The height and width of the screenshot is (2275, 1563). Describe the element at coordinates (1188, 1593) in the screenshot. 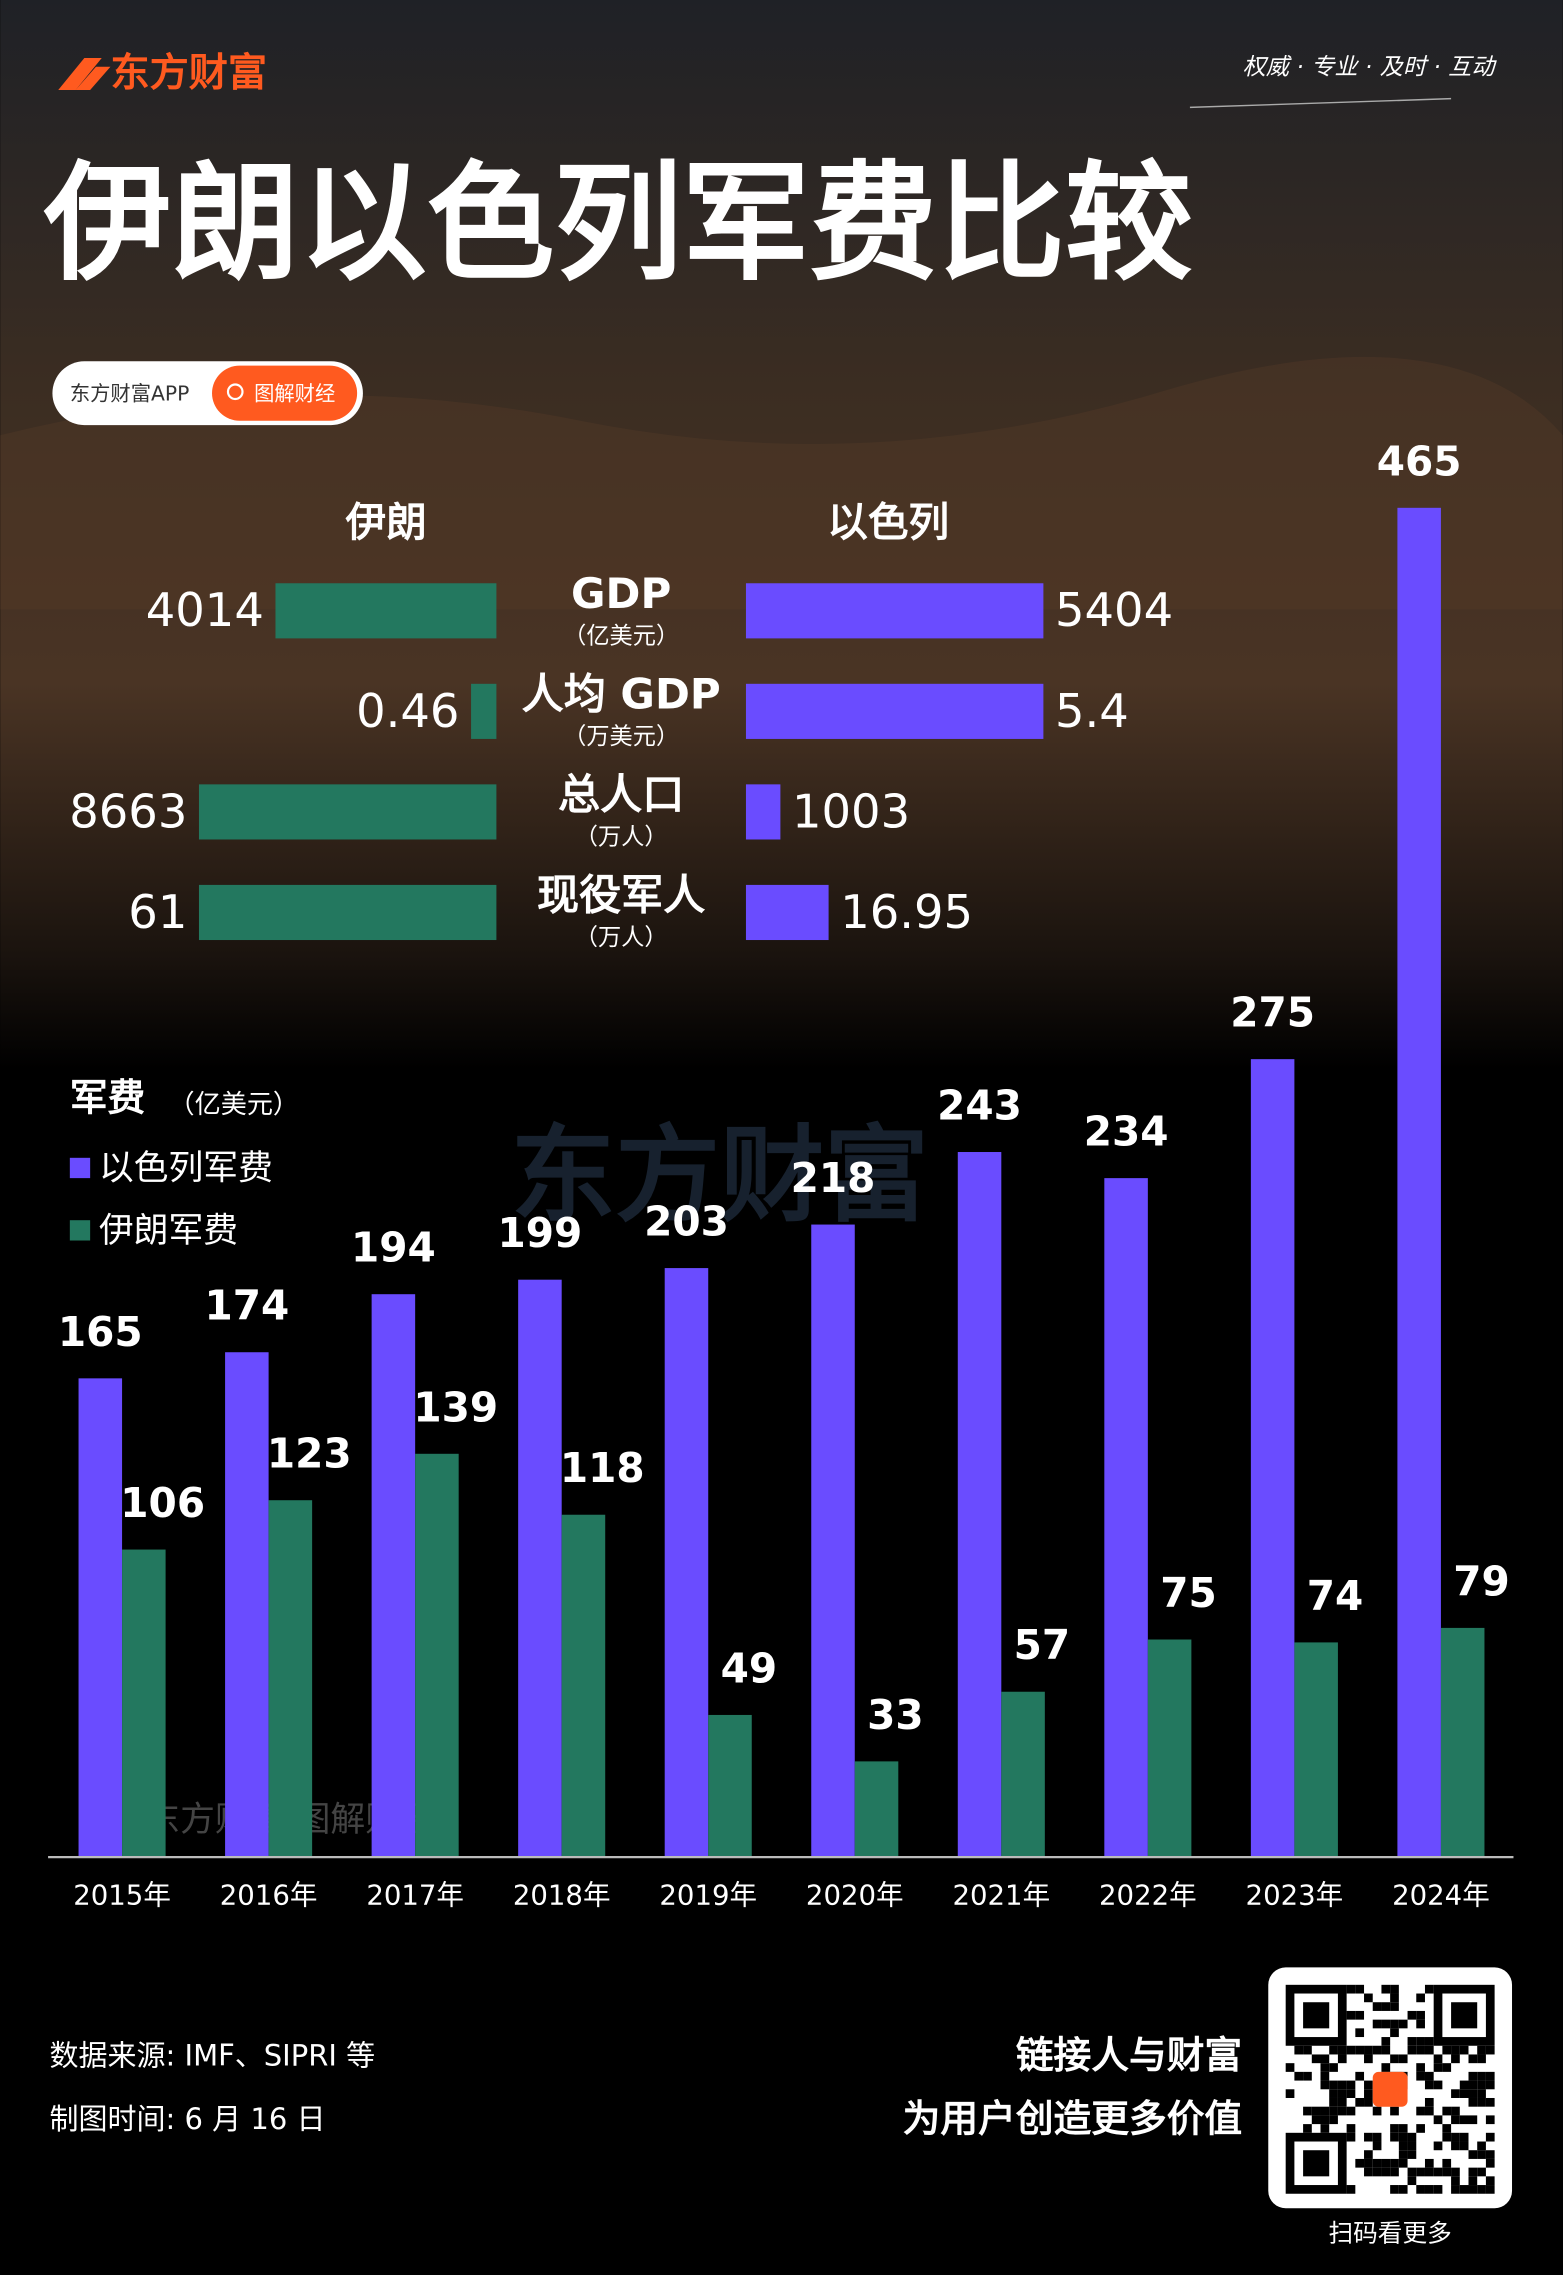

I see `value-label: 75` at that location.